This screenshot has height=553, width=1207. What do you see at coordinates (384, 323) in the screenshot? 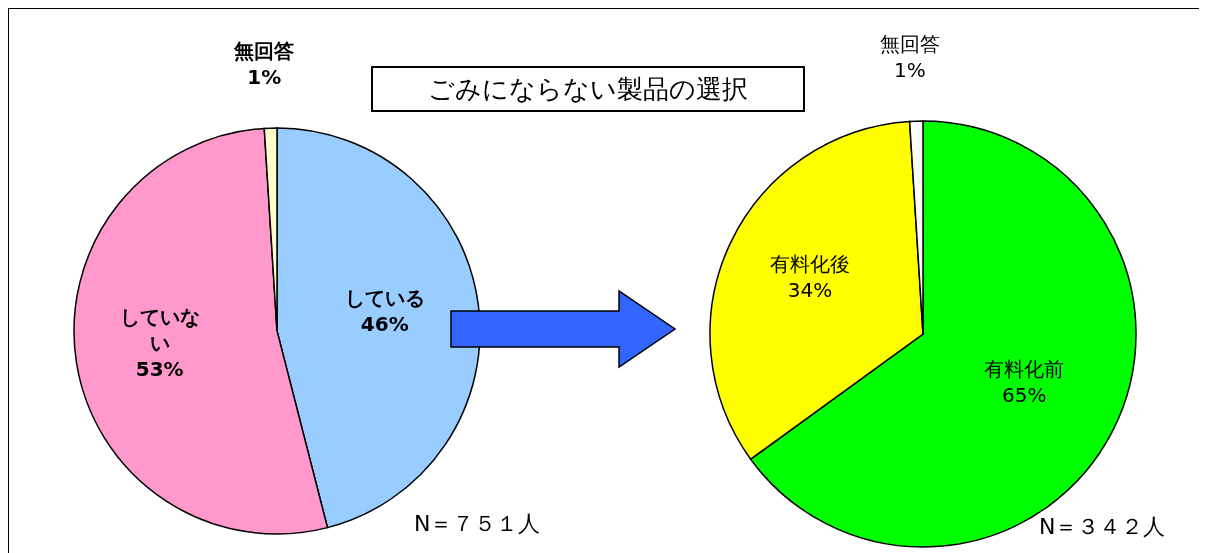
I see `data-label: 46%` at bounding box center [384, 323].